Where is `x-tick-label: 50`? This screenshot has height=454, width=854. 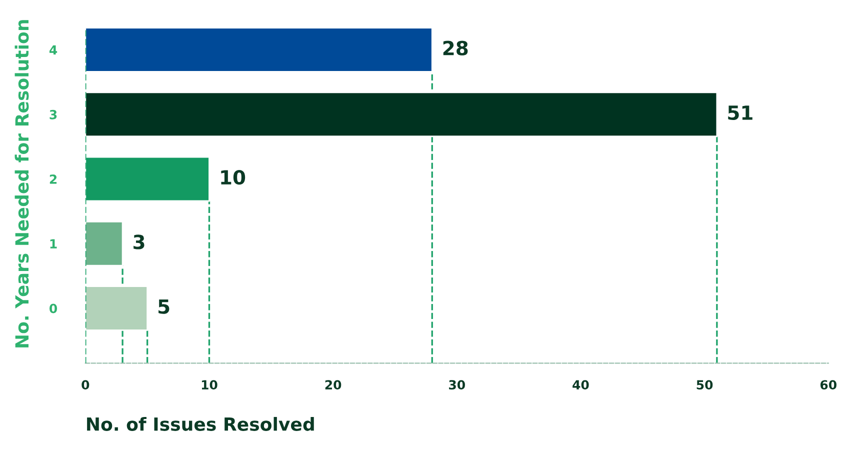 x-tick-label: 50 is located at coordinates (704, 385).